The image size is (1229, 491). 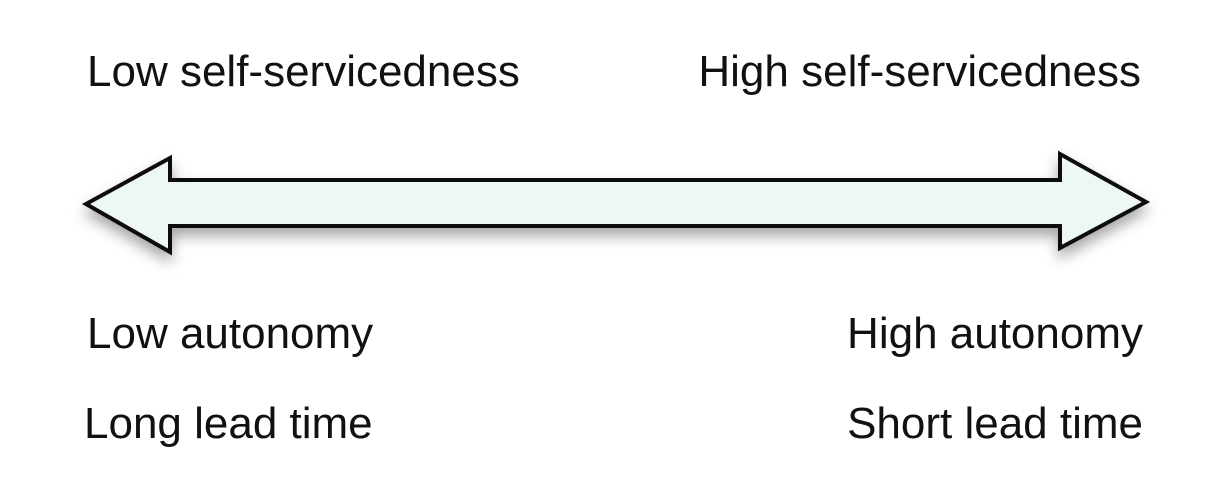 I want to click on left-bottom-label-2: Long lead time, so click(x=228, y=423).